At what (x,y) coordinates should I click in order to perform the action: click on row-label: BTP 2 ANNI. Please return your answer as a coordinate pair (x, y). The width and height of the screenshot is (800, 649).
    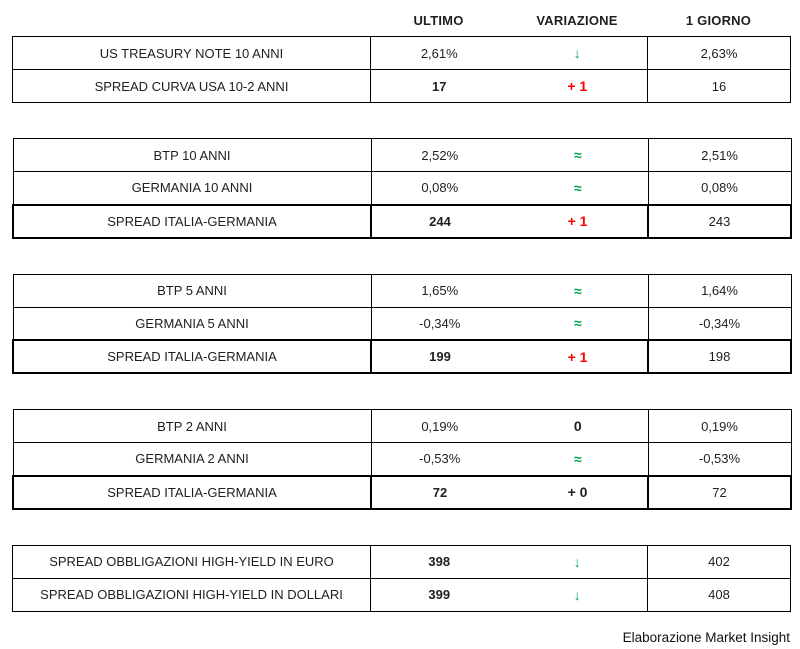
    Looking at the image, I should click on (192, 426).